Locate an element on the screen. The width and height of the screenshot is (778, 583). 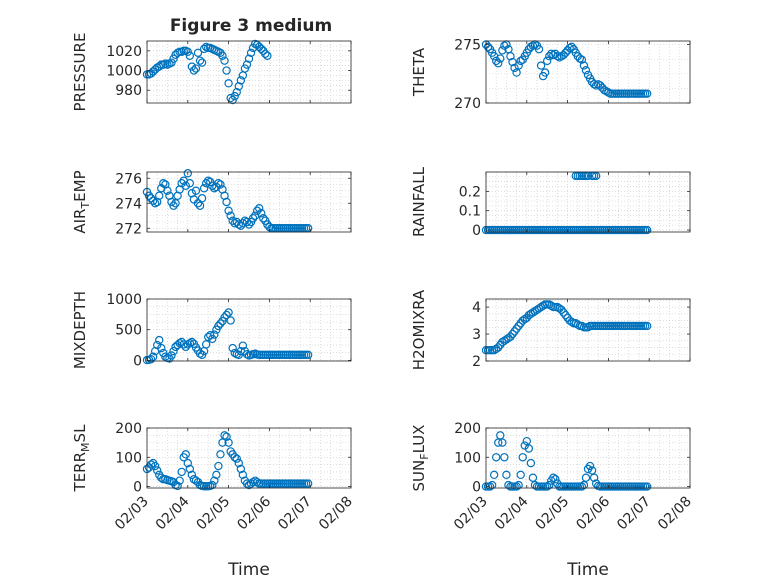
y-axis-label: H2OMIXRA is located at coordinates (419, 329).